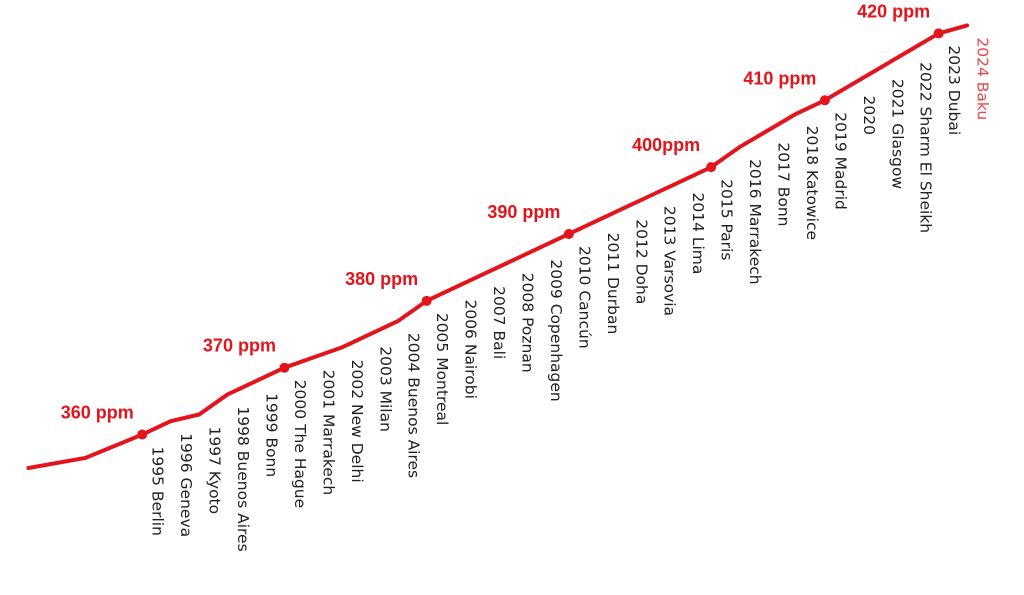  I want to click on cop-label: 2013 Varsovia, so click(670, 261).